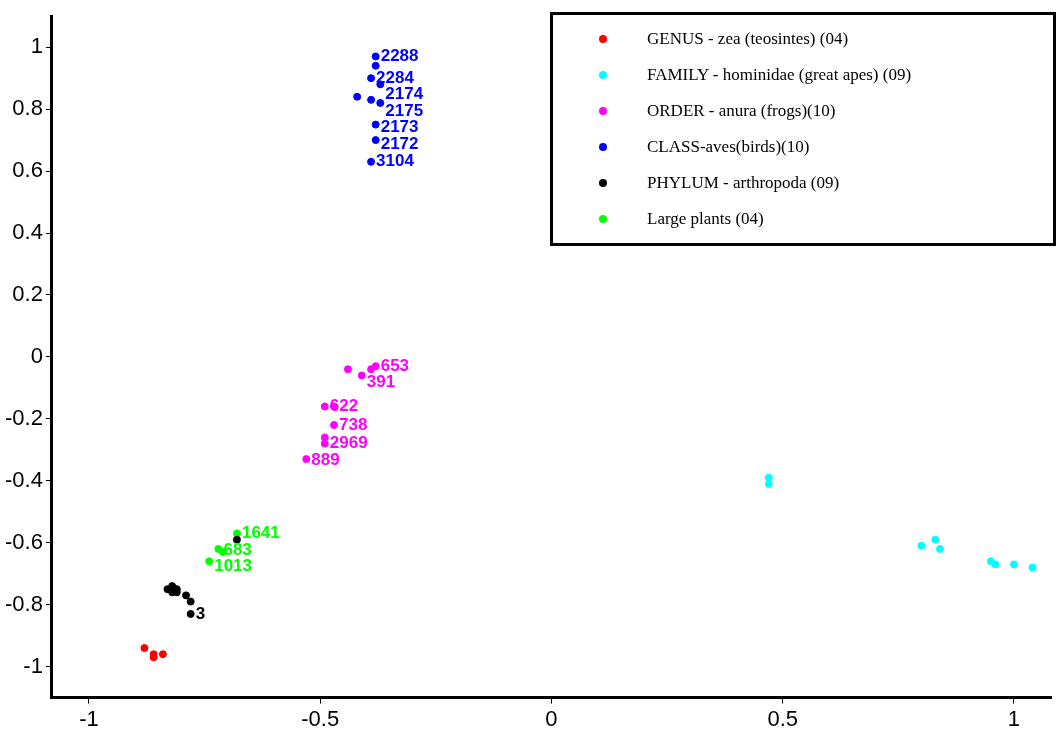  What do you see at coordinates (748, 39) in the screenshot?
I see `legend-label: GENUS - zea (teosintes) (04)` at bounding box center [748, 39].